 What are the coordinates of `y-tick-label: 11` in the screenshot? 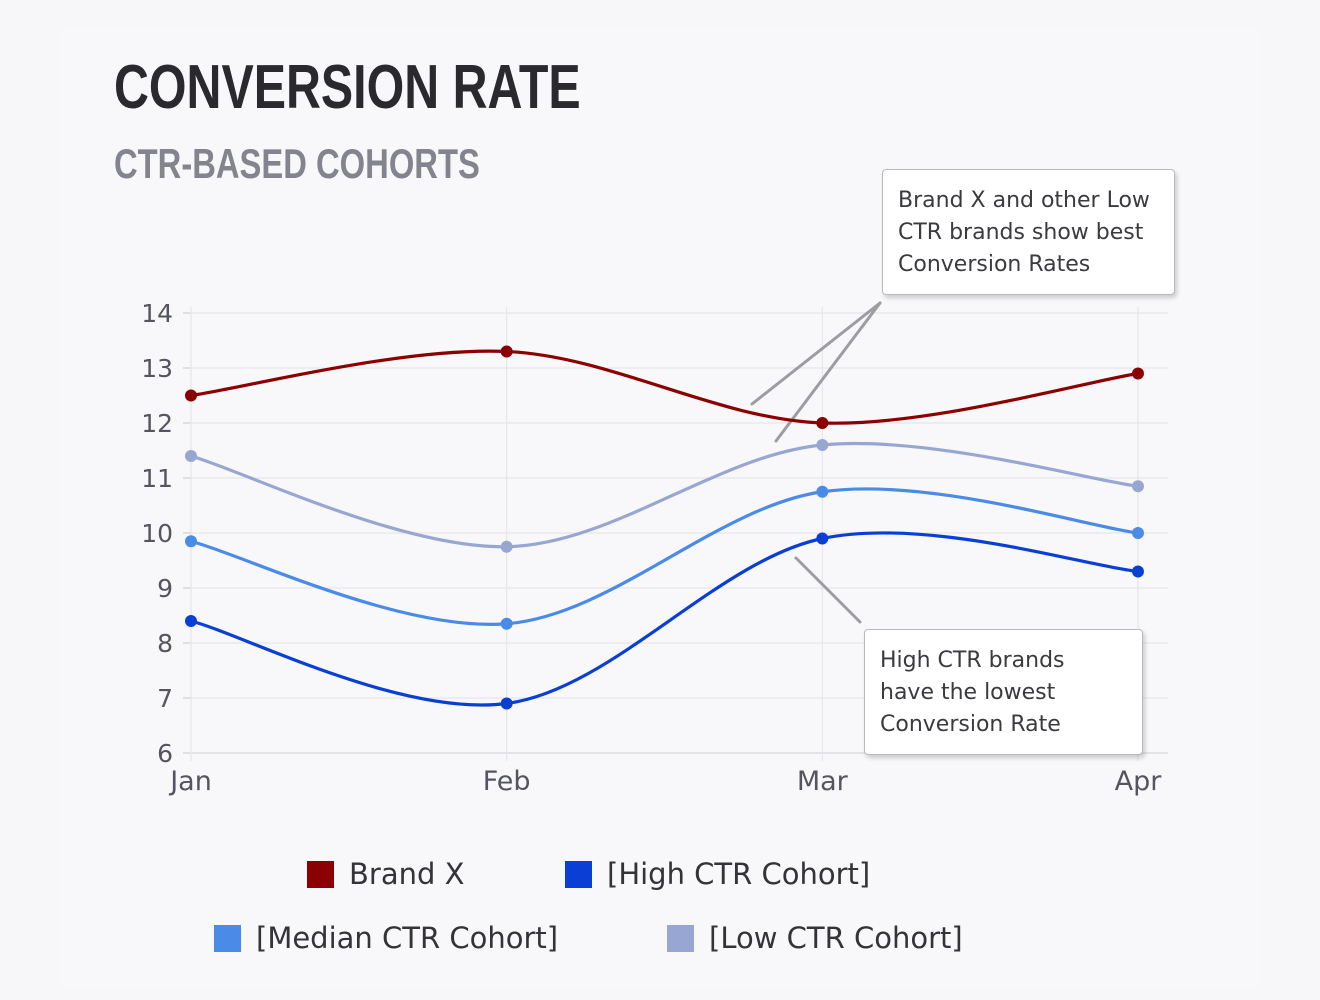 It's located at (157, 478).